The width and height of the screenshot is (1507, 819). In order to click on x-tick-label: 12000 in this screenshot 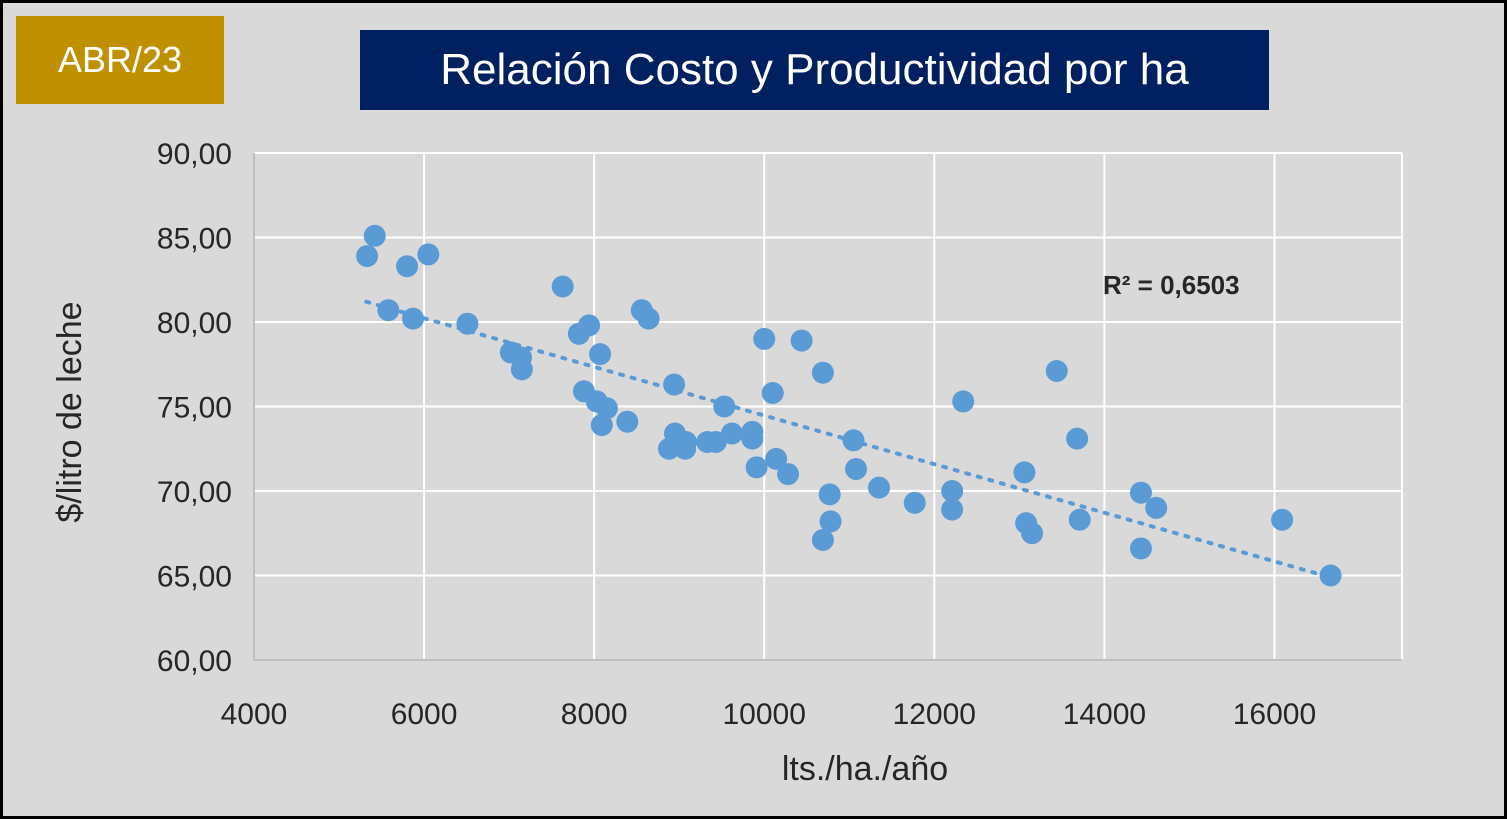, I will do `click(934, 714)`.